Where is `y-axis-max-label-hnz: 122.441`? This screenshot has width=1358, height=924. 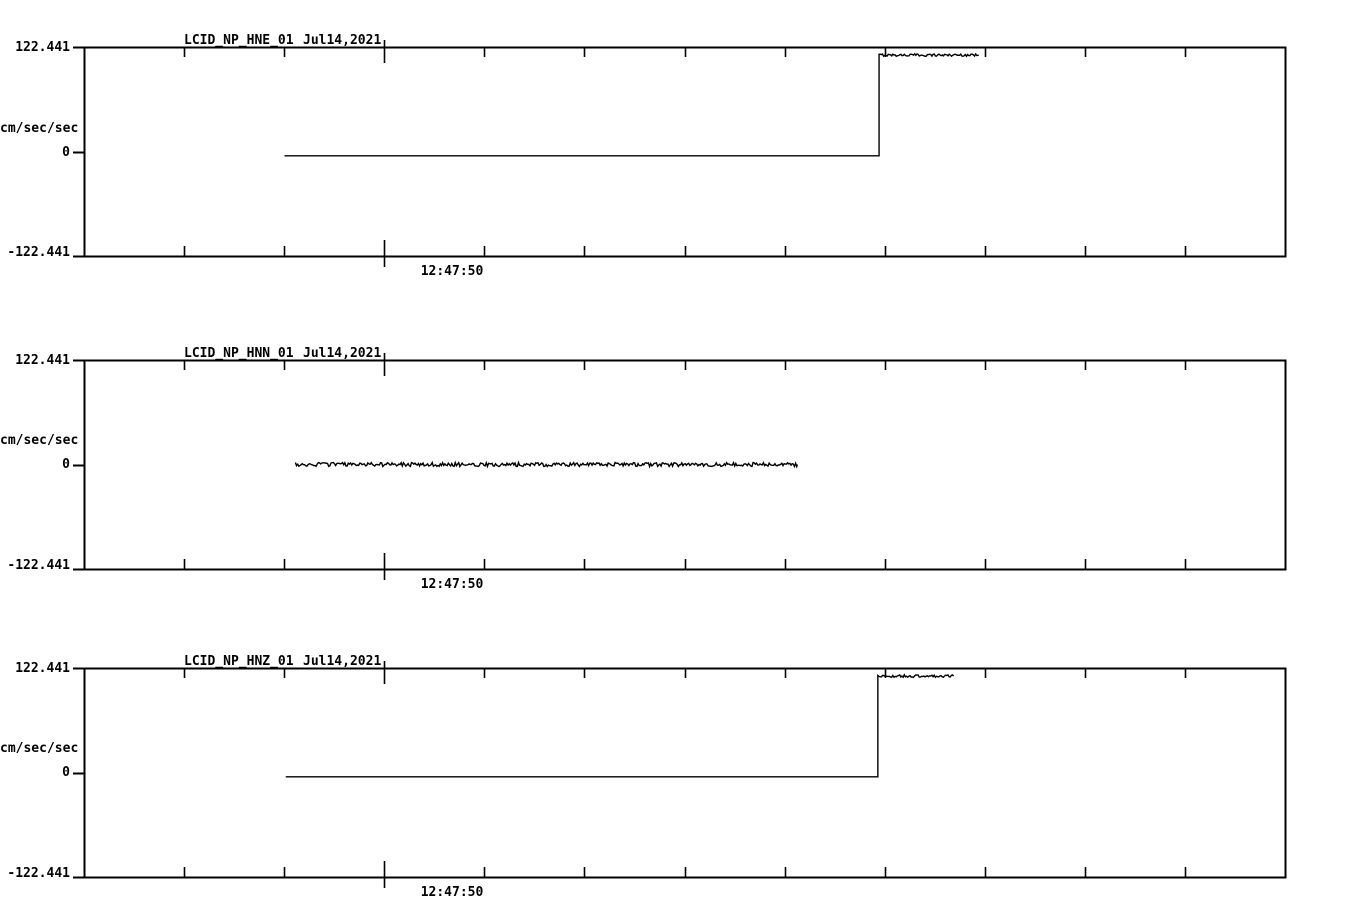 y-axis-max-label-hnz: 122.441 is located at coordinates (42, 668).